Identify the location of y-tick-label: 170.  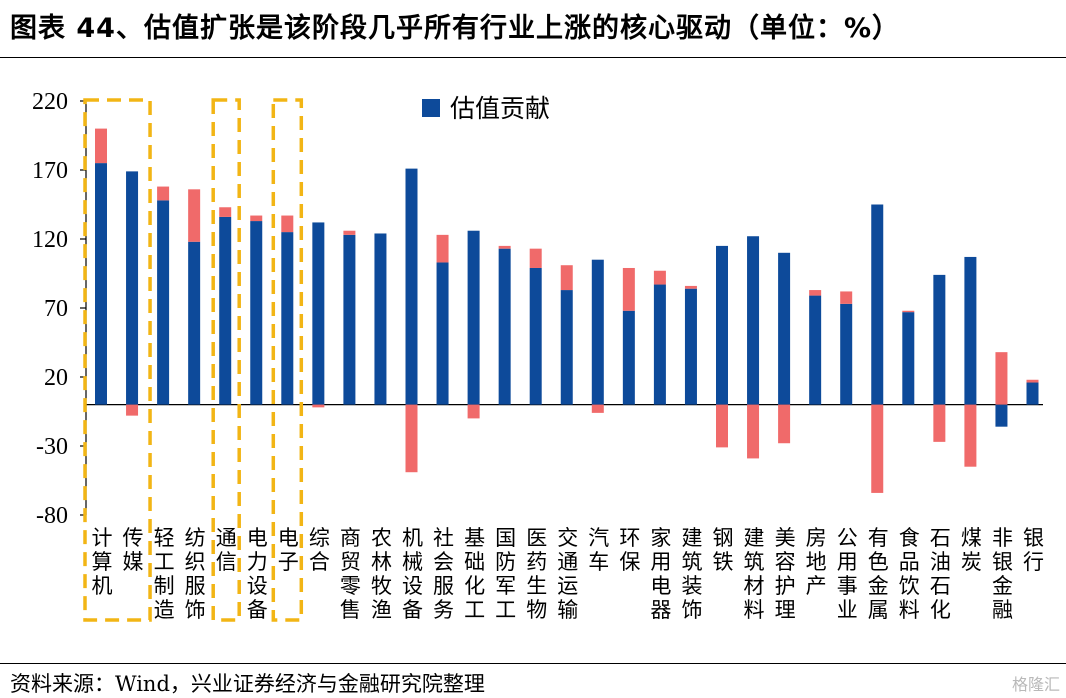
(50, 171).